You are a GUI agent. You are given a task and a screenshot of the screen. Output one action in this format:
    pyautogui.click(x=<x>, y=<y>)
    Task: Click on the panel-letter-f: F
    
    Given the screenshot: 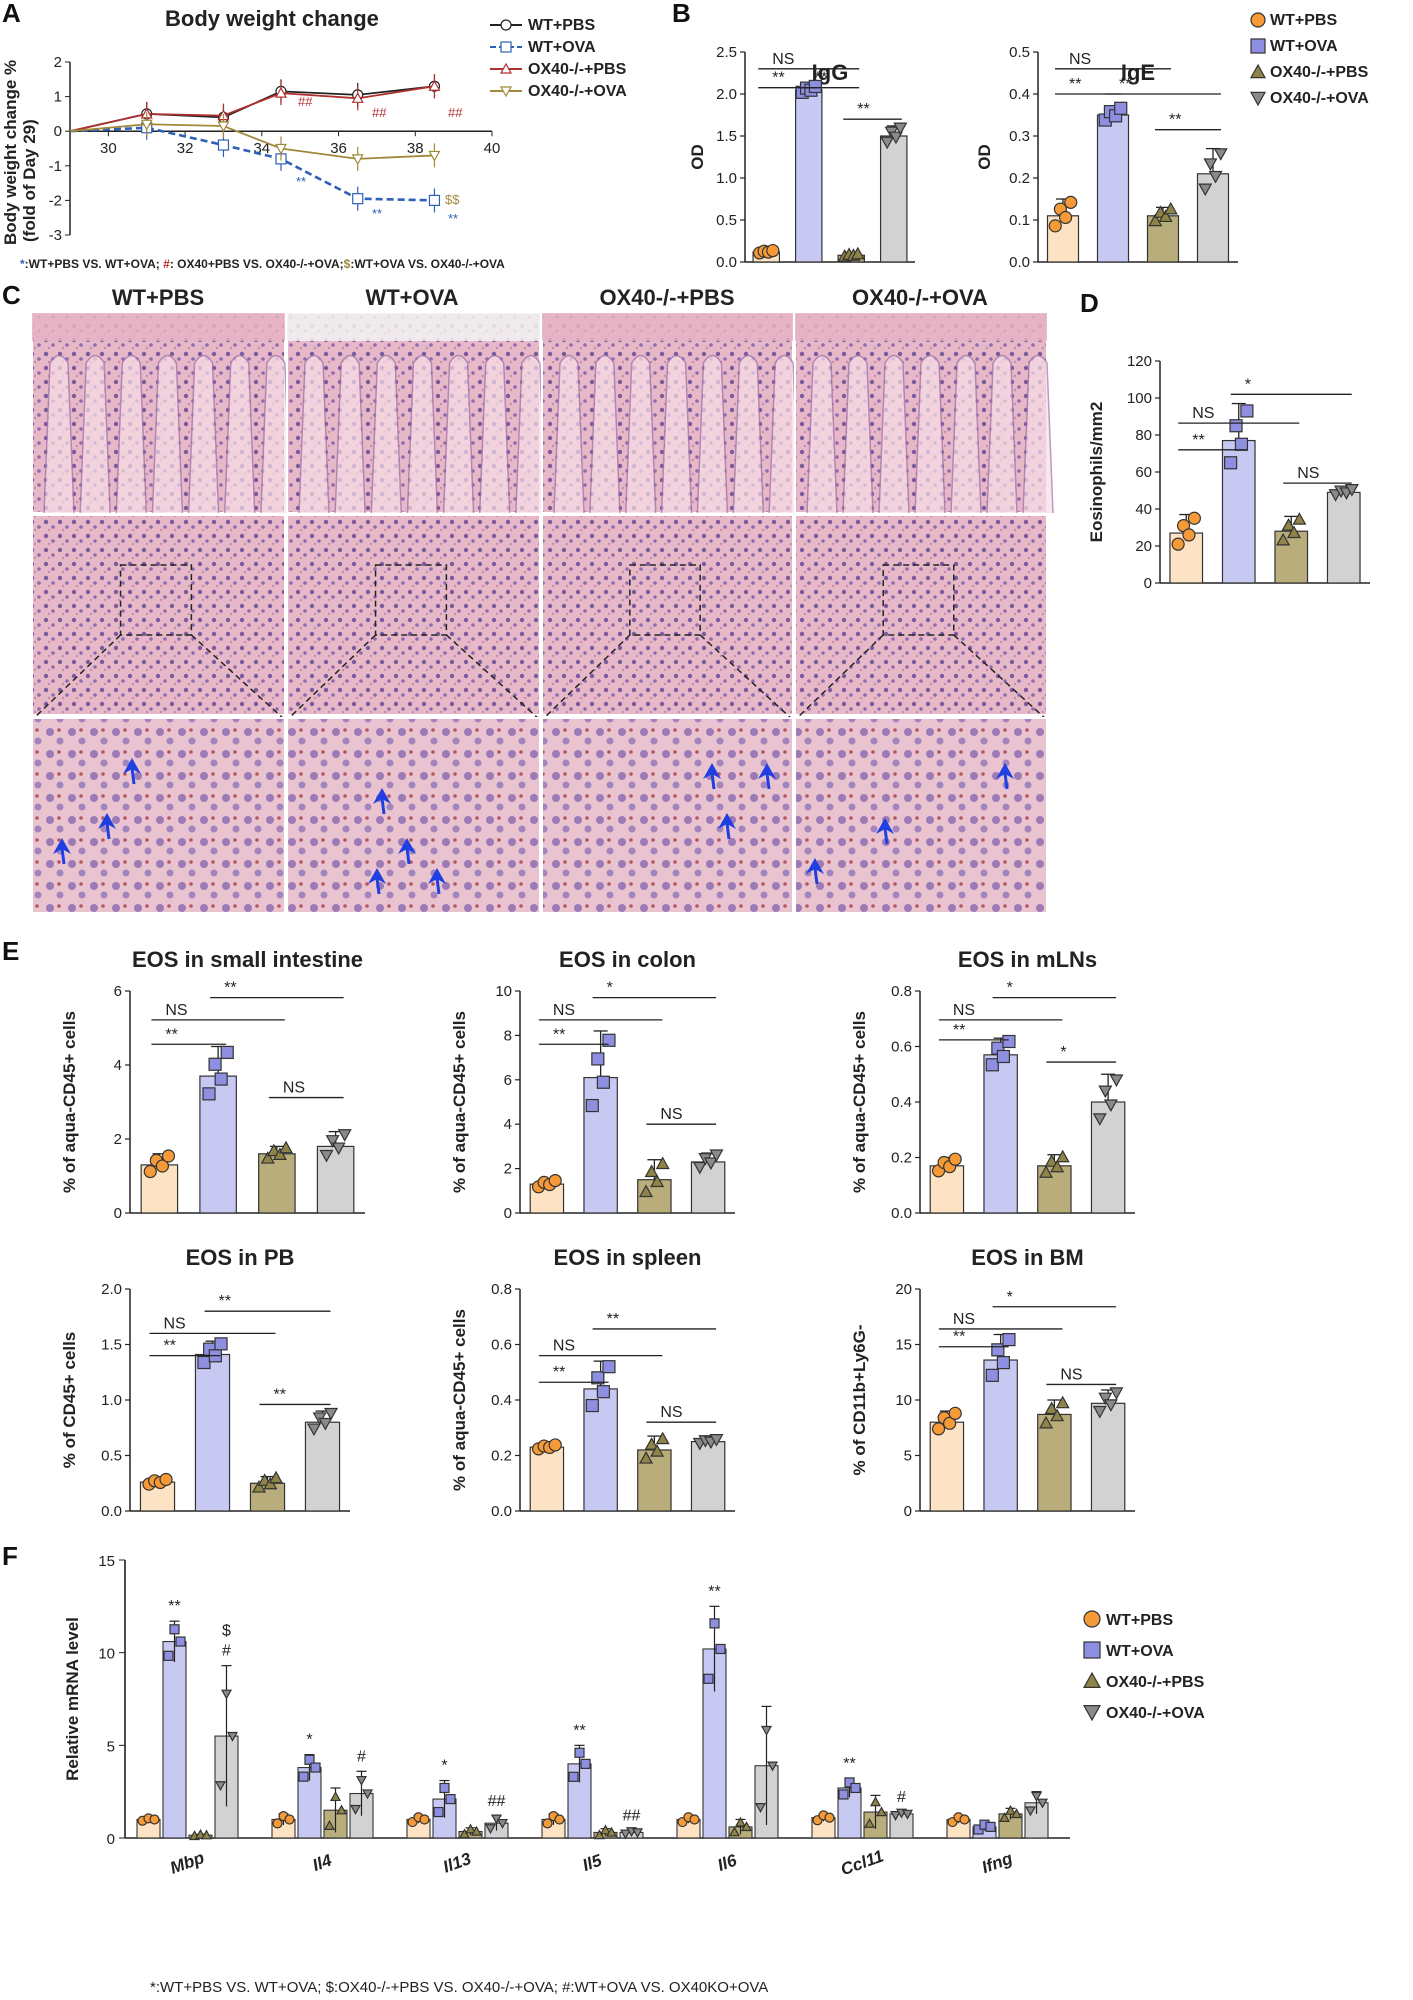 What is the action you would take?
    pyautogui.click(x=10, y=1556)
    